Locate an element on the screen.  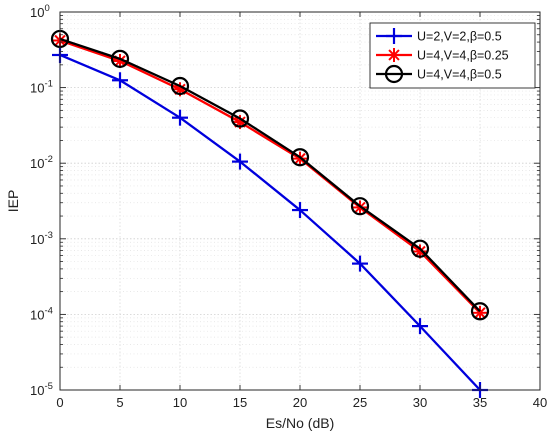
legend-entry: U=2,V=2,β=0.5 is located at coordinates (439, 36).